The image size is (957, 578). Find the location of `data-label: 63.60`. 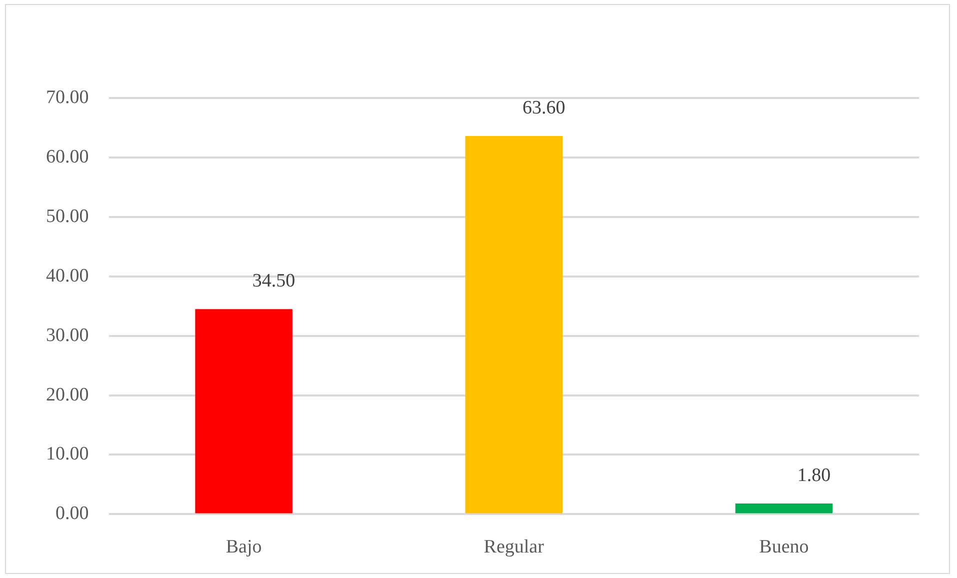

data-label: 63.60 is located at coordinates (544, 108).